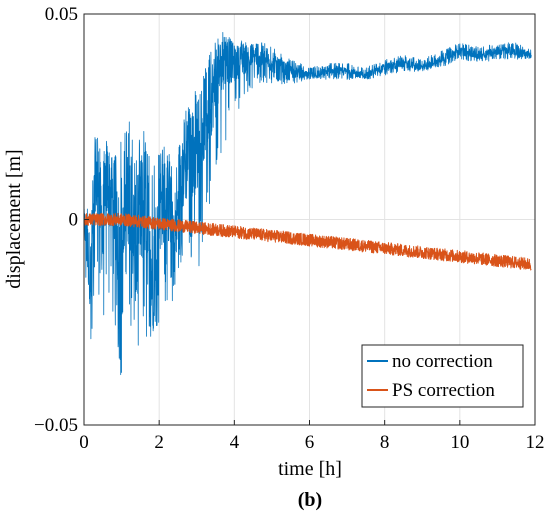 This screenshot has width=550, height=518. I want to click on legend-box, so click(442, 376).